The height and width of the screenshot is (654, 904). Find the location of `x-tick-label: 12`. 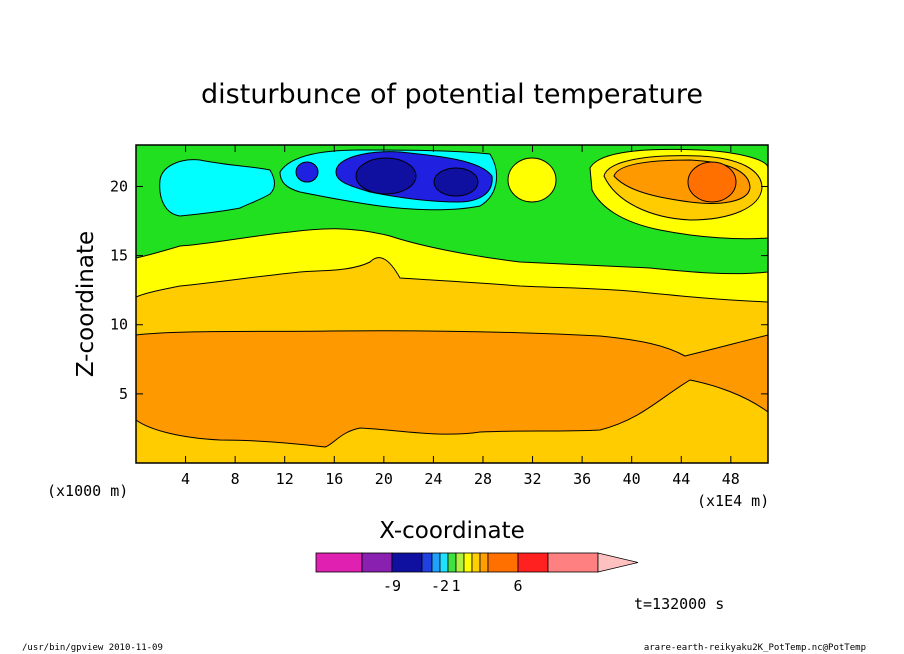

x-tick-label: 12 is located at coordinates (285, 479).